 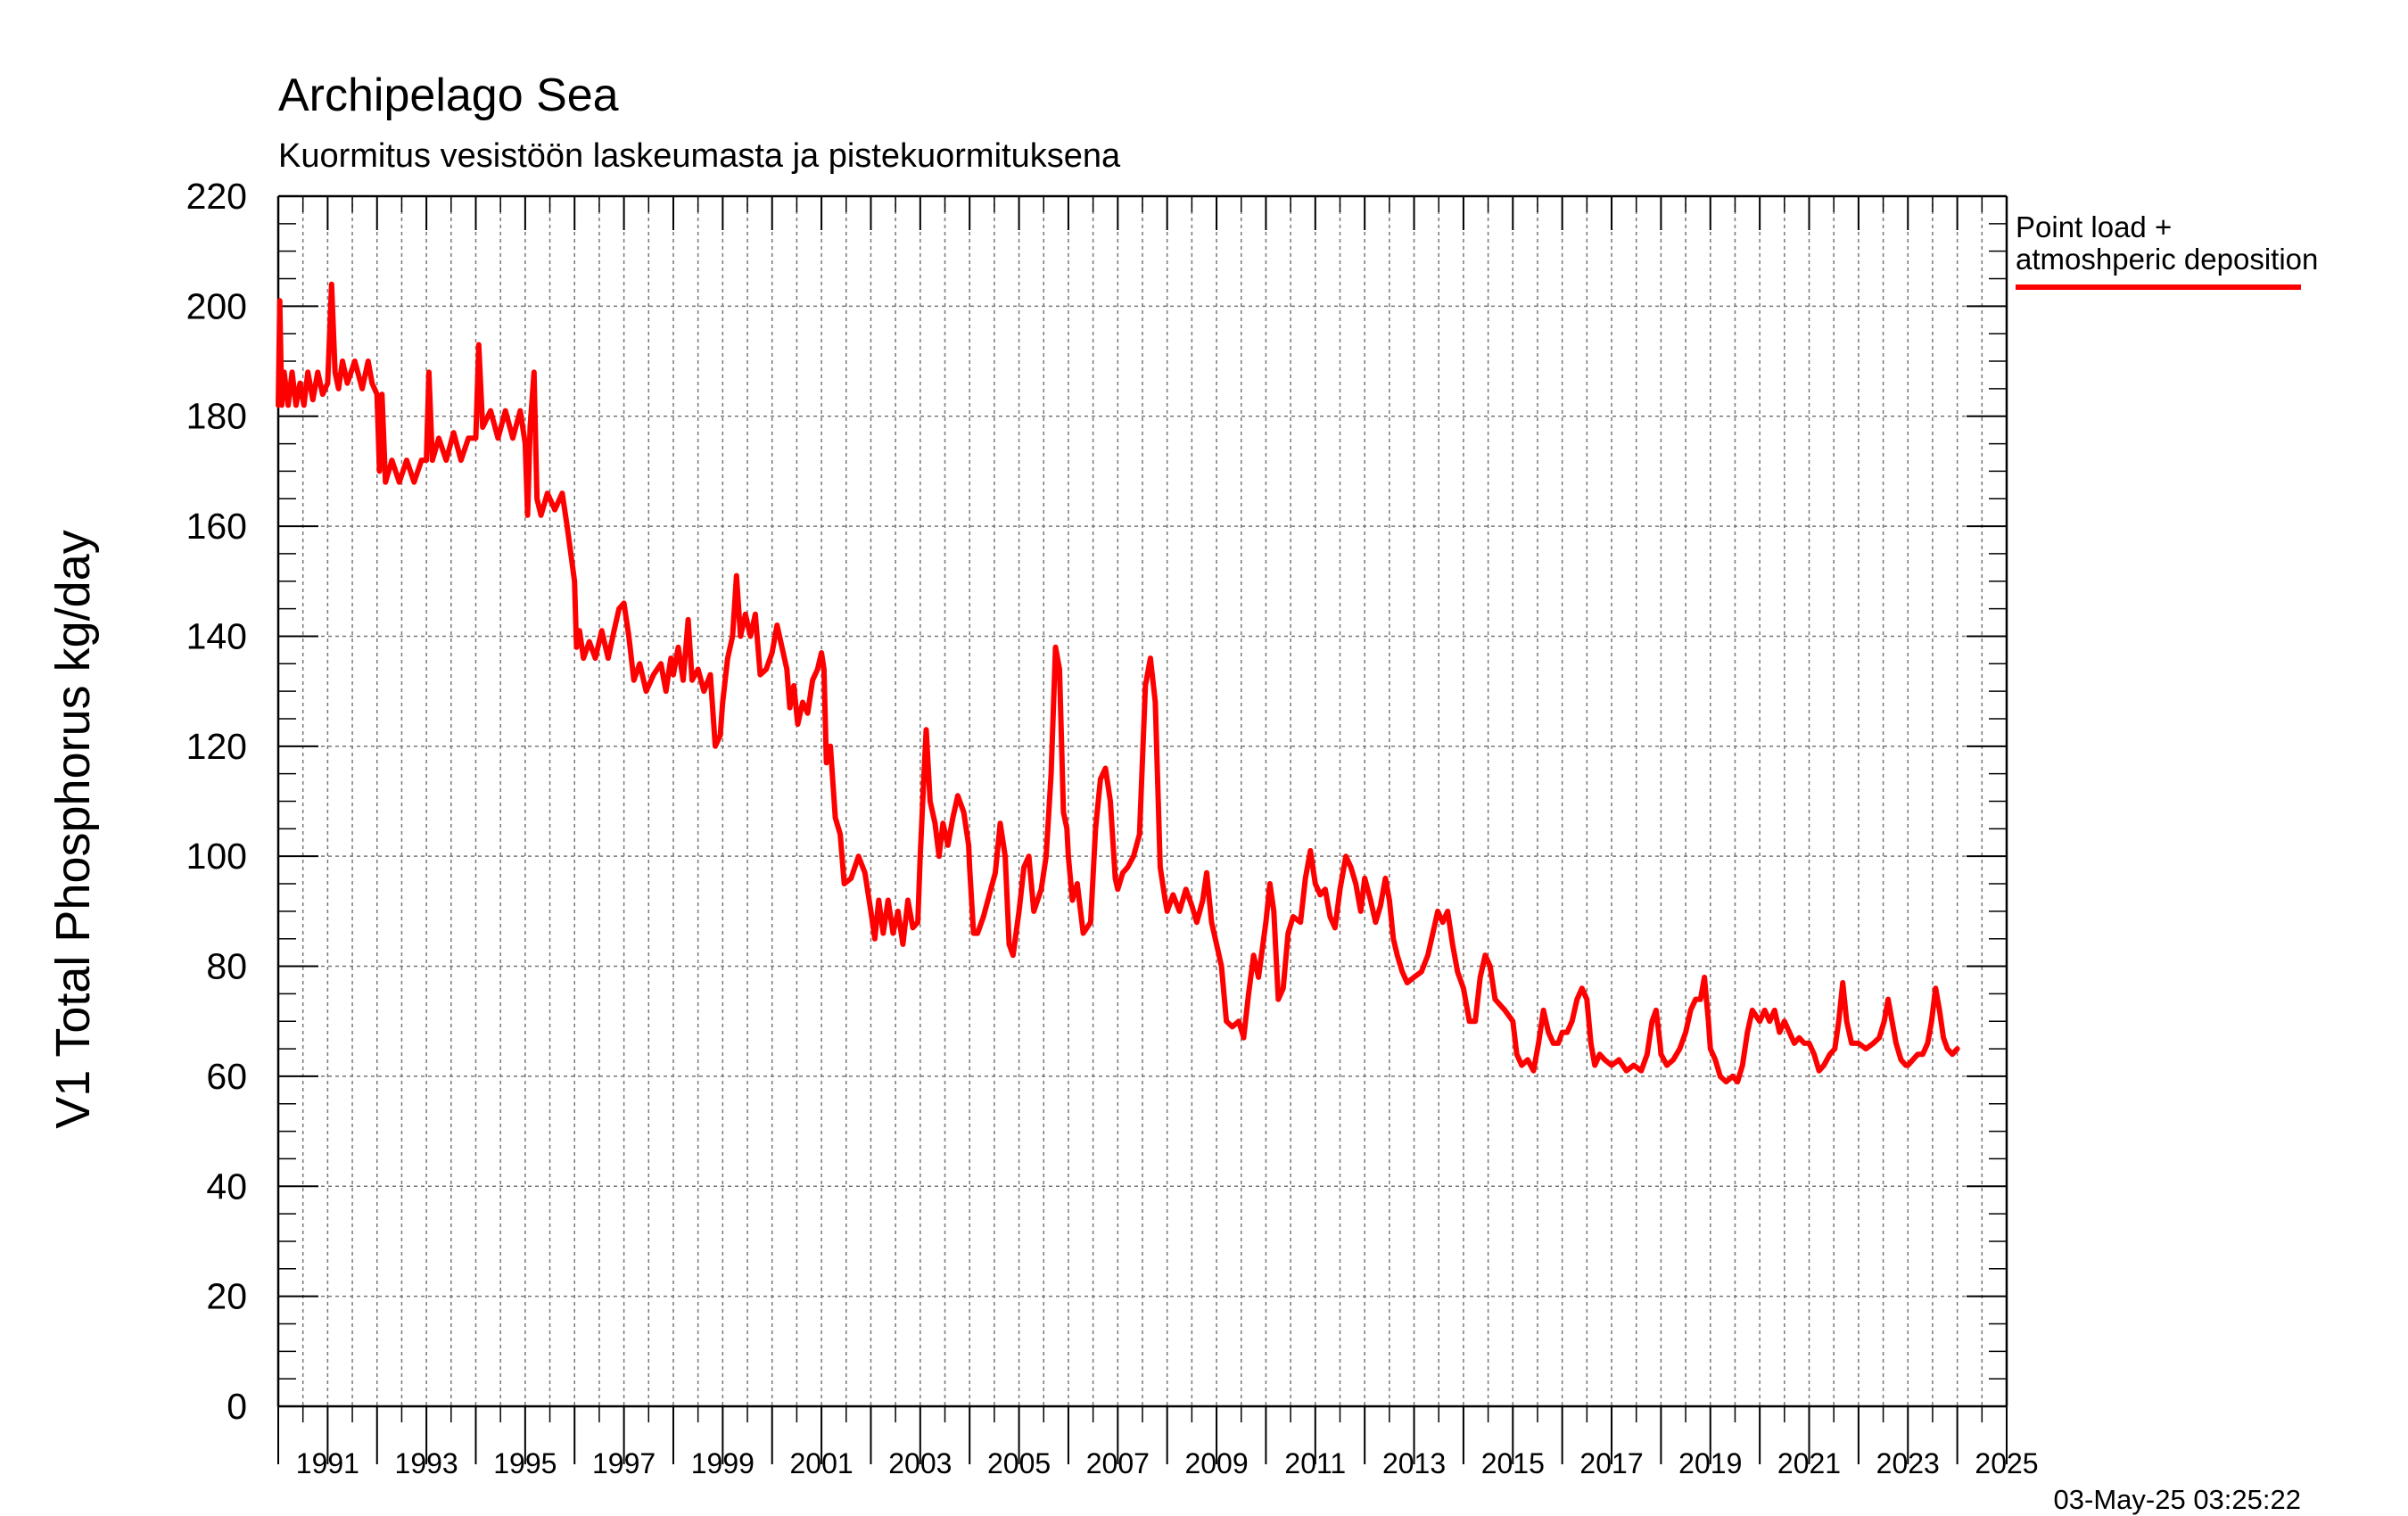 I want to click on legend-label-line-2: atmoshperic deposition, so click(x=2167, y=259).